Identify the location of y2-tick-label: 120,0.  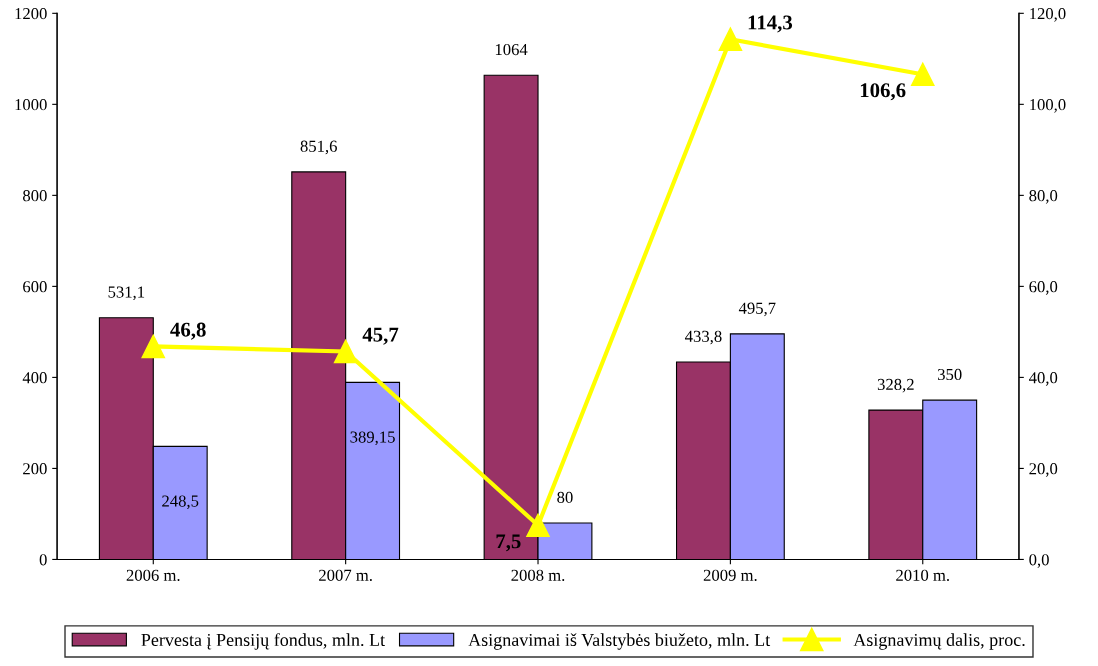
(1048, 15).